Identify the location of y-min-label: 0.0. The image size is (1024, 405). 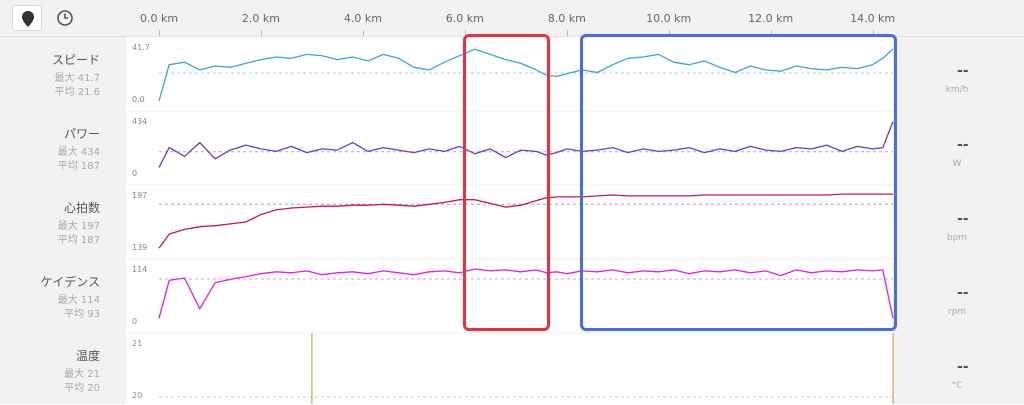
(138, 99).